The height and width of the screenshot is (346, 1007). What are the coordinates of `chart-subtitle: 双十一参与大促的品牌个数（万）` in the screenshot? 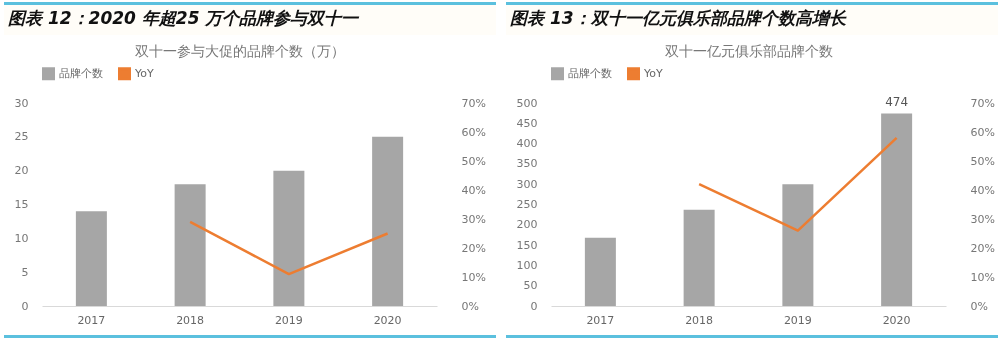 It's located at (239, 51).